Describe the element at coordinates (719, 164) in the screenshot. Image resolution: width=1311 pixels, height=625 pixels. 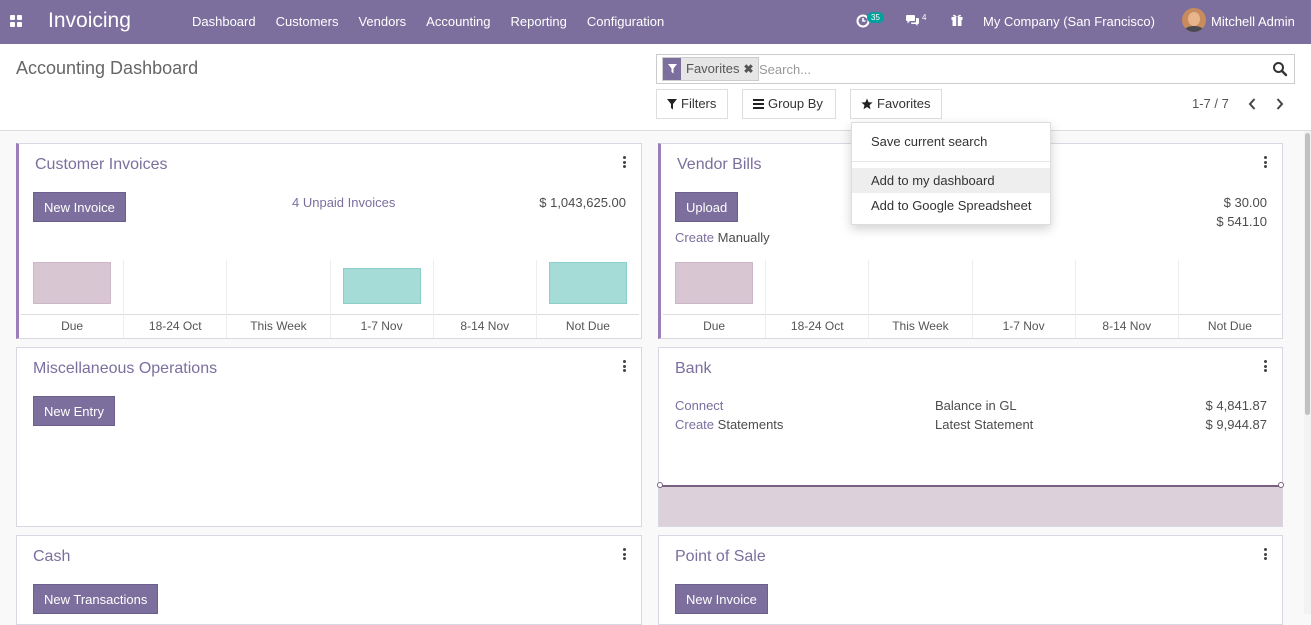
I see `card-title: Vendor Bills` at that location.